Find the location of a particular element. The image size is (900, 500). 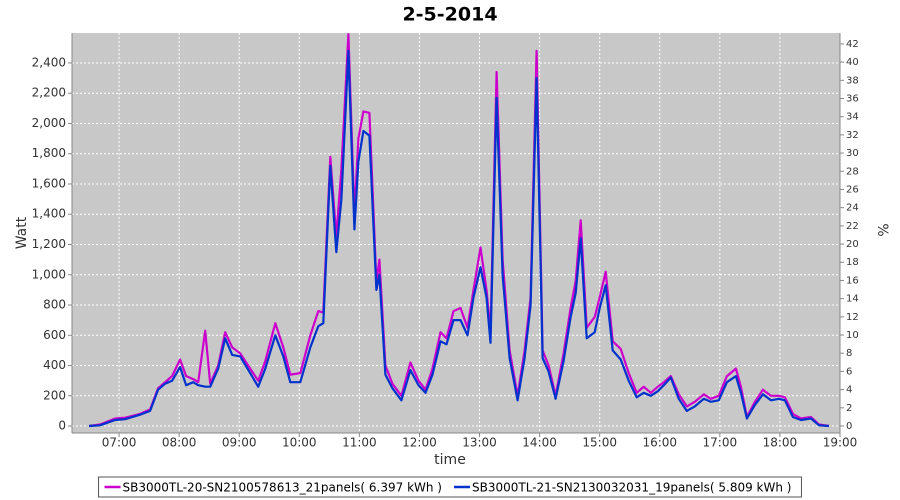

y2-tick-label: 4 is located at coordinates (849, 390).